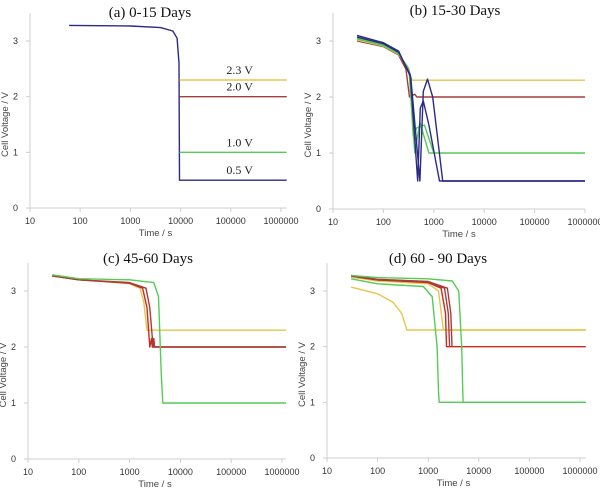  Describe the element at coordinates (150, 13) in the screenshot. I see `subplot-title: (a) 0-15 Days` at that location.